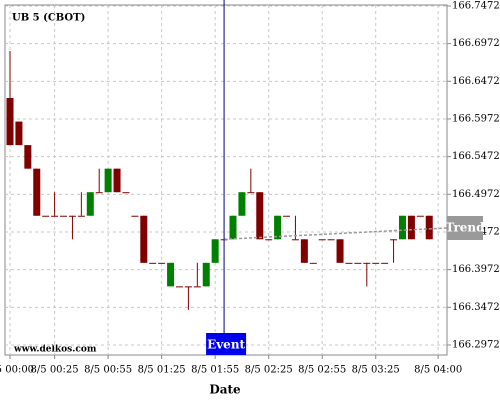 The width and height of the screenshot is (500, 400). Describe the element at coordinates (476, 344) in the screenshot. I see `y-tick-label: 166.2972` at that location.